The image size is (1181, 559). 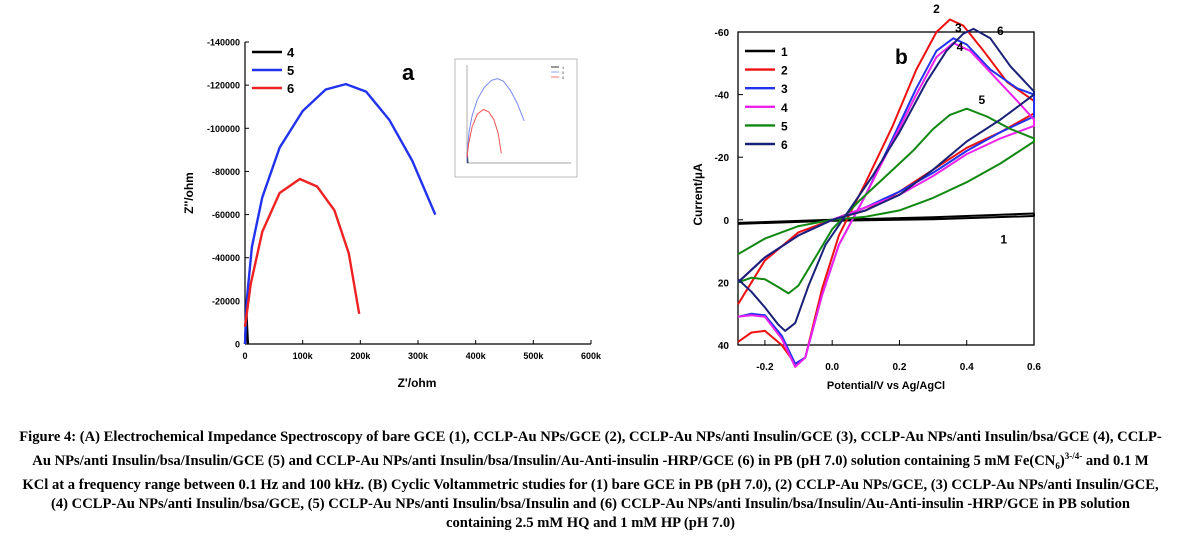 I want to click on caption-subscript: 6, so click(x=1057, y=465).